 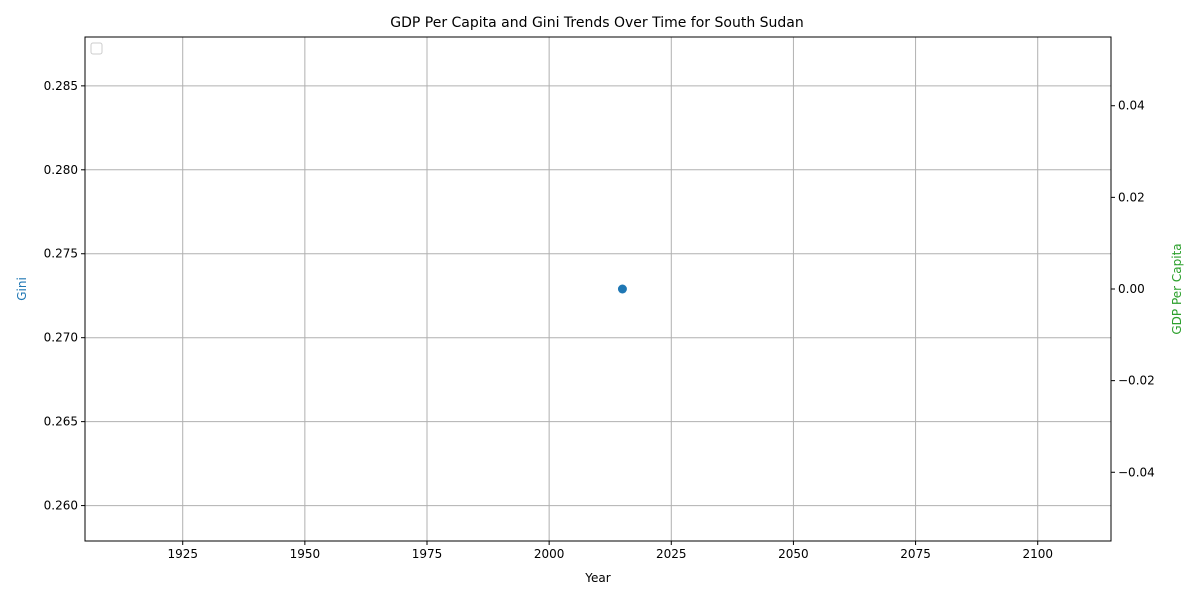 I want to click on y-tick-label: 0.285, so click(x=61, y=86).